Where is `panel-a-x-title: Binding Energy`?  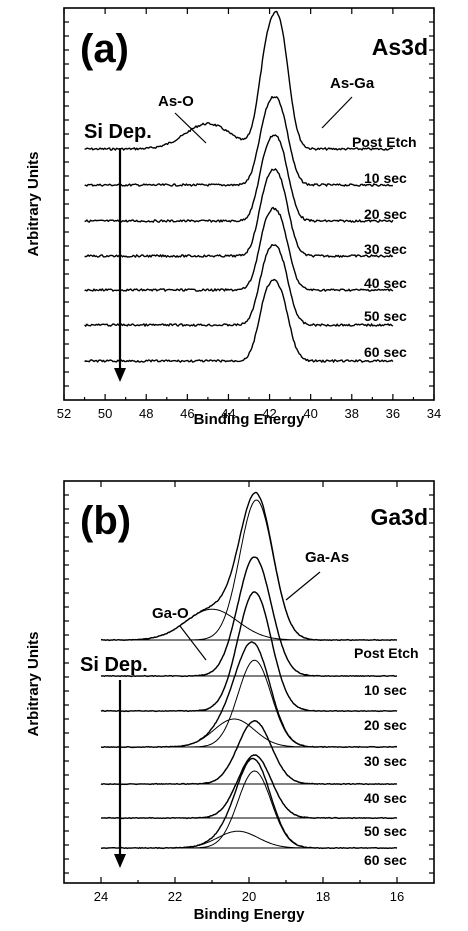
panel-a-x-title: Binding Energy is located at coordinates (249, 419).